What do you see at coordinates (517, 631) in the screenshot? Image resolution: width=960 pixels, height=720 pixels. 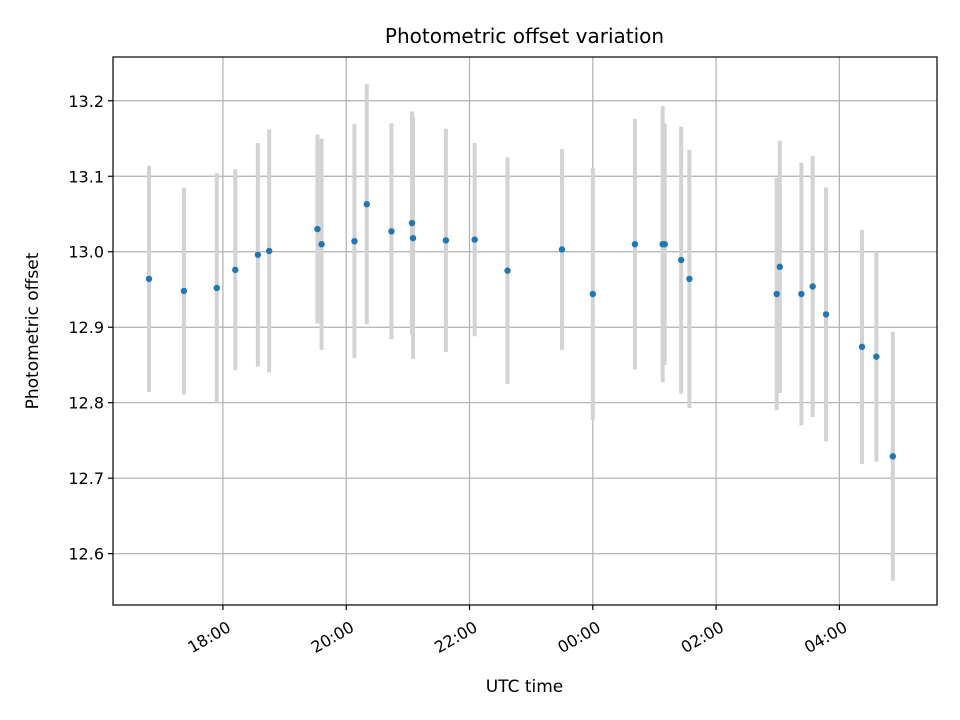 I see `x-axis-ticks: 18:00 20:00 22:00 00:00 02:00 04:00` at bounding box center [517, 631].